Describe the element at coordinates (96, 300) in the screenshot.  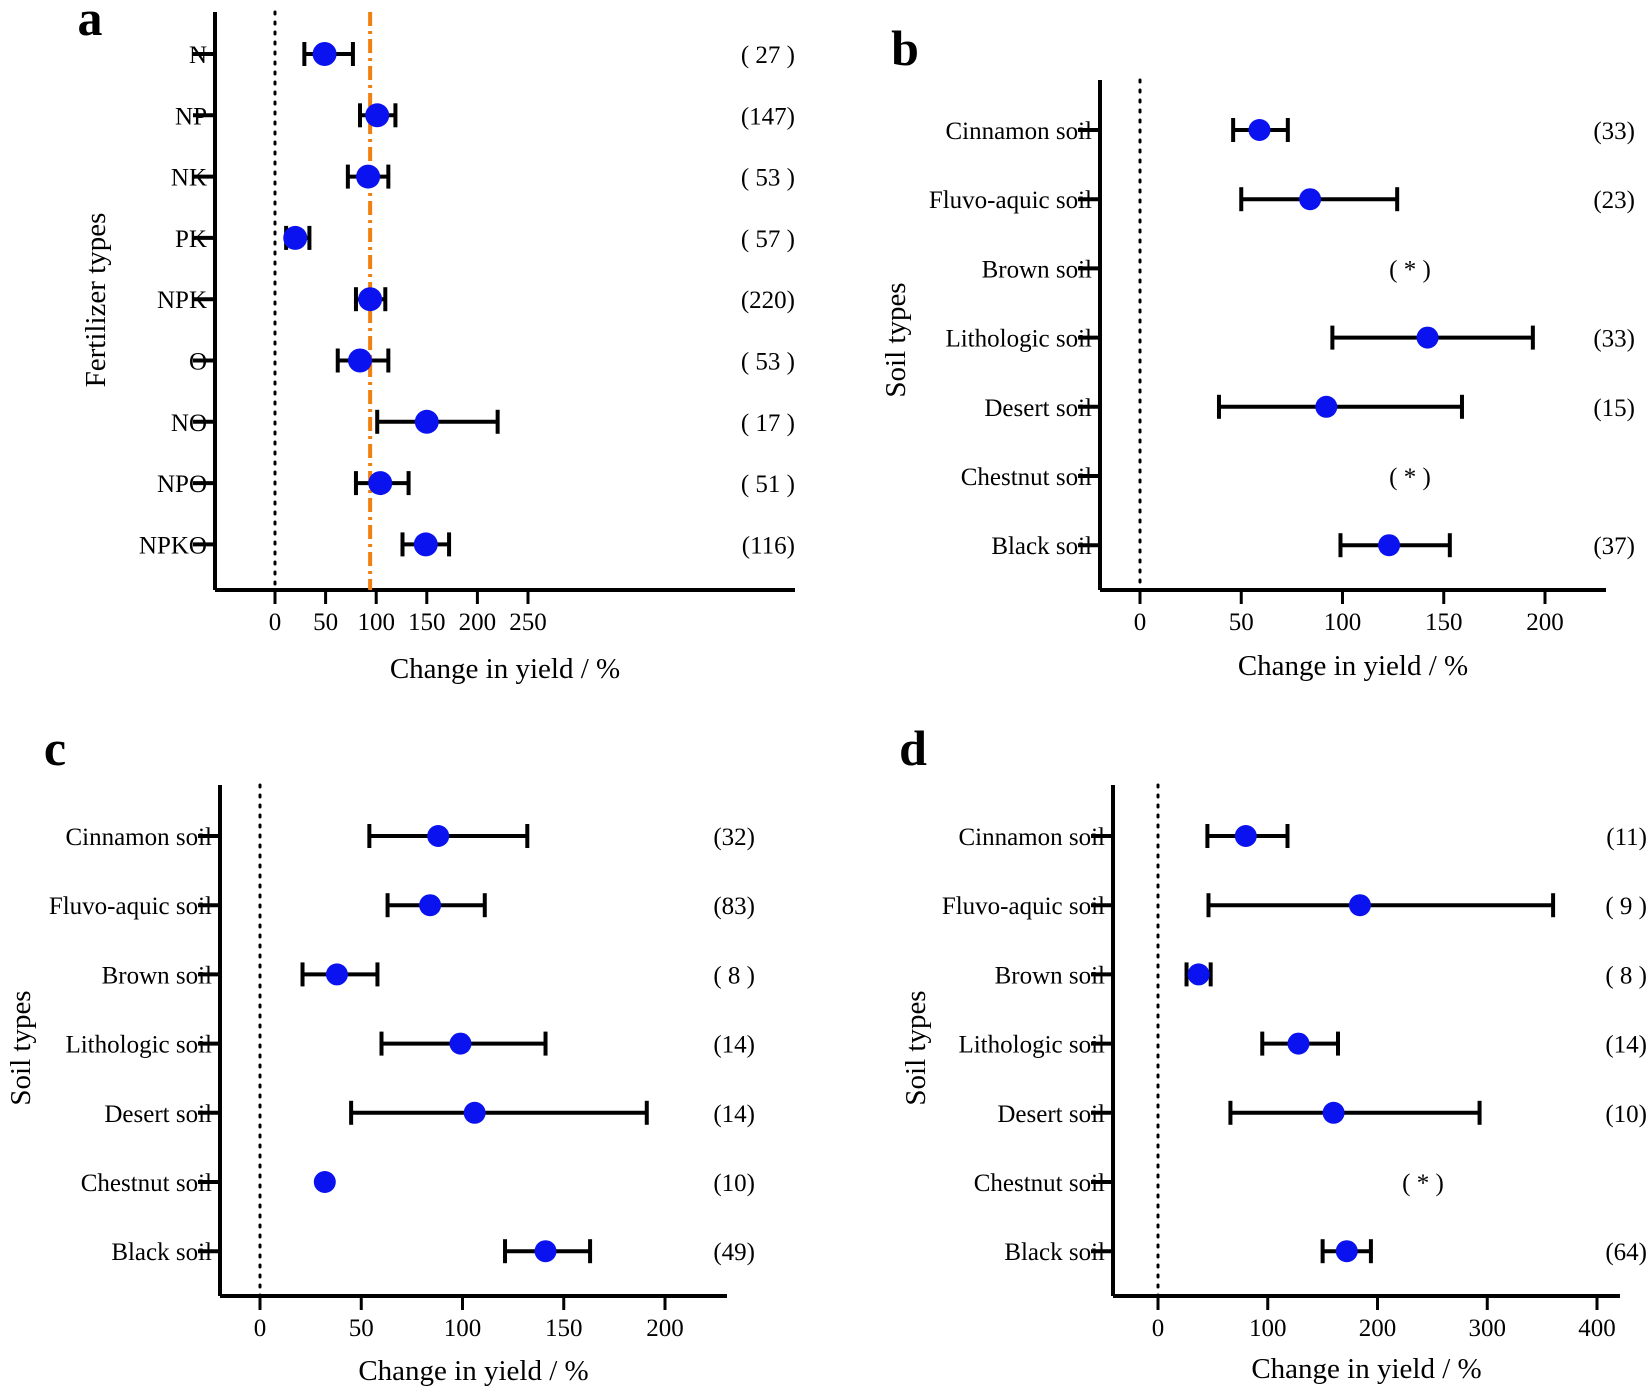
I see `y-axis-title: Fertilizer types` at that location.